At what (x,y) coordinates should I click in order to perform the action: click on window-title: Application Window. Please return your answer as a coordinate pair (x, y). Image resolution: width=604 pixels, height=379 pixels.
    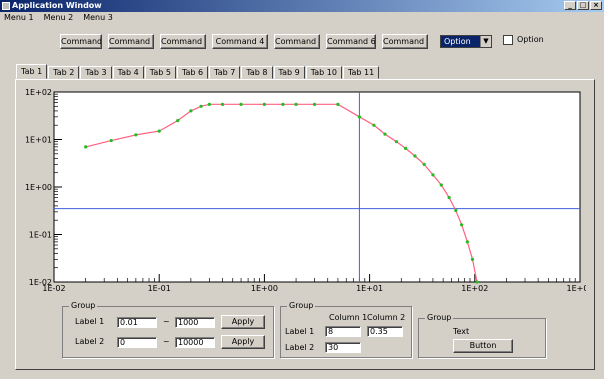
    Looking at the image, I should click on (57, 5).